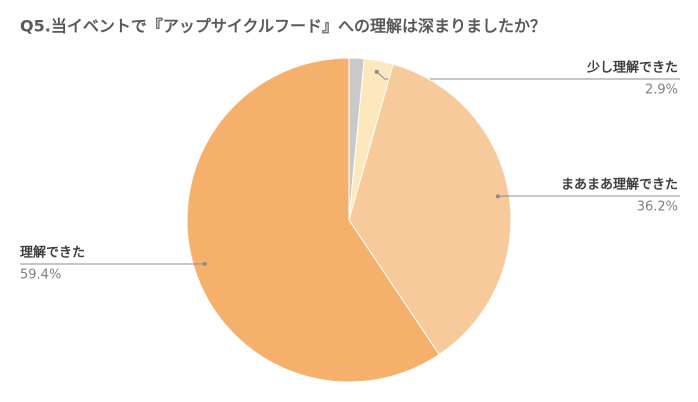 The width and height of the screenshot is (698, 402). Describe the element at coordinates (632, 68) in the screenshot. I see `slice-label: 少し理解できた` at that location.